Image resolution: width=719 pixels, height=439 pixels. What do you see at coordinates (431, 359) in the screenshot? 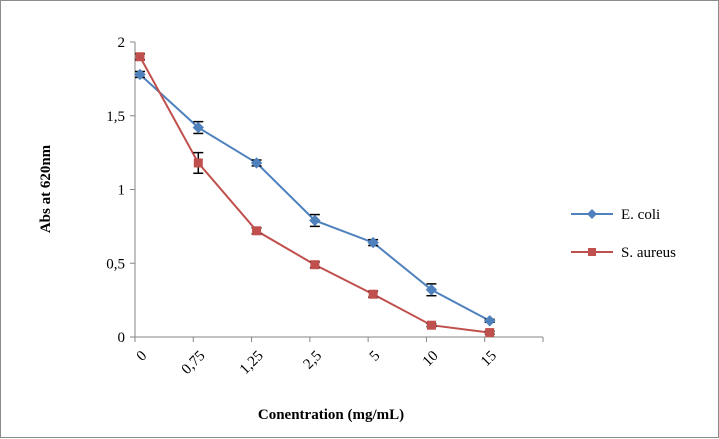
I see `x-tick-label: 10` at bounding box center [431, 359].